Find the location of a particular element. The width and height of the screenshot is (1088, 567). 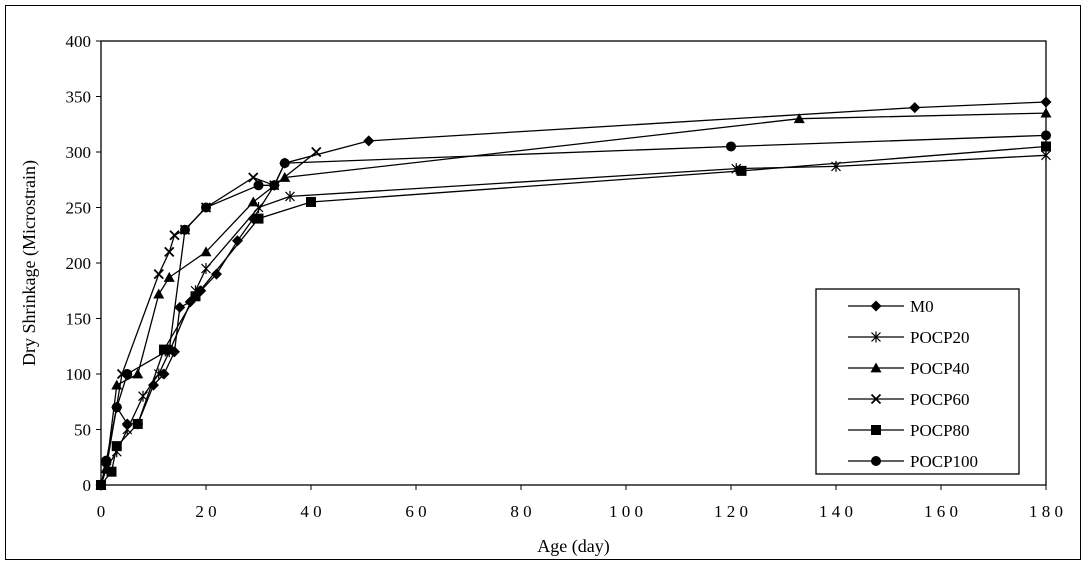

x-tick-label: 1 6 0 is located at coordinates (941, 511).